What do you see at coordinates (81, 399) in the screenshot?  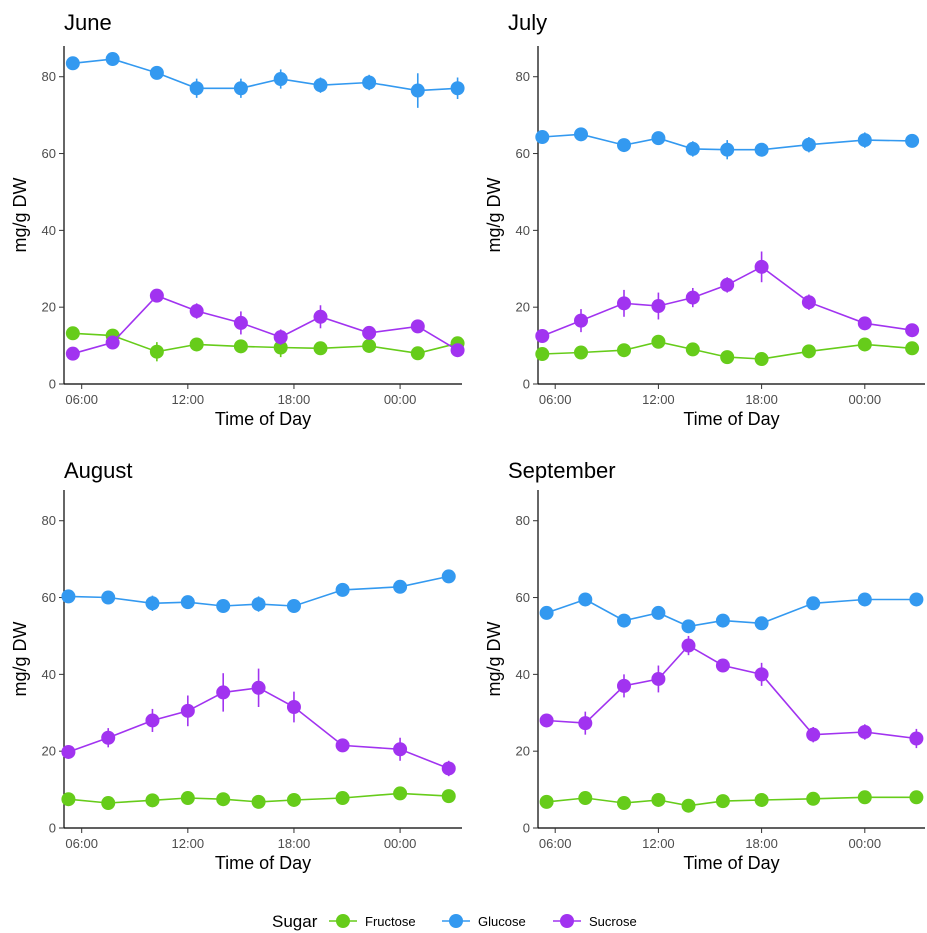 I see `x-tick-label: 06:00` at bounding box center [81, 399].